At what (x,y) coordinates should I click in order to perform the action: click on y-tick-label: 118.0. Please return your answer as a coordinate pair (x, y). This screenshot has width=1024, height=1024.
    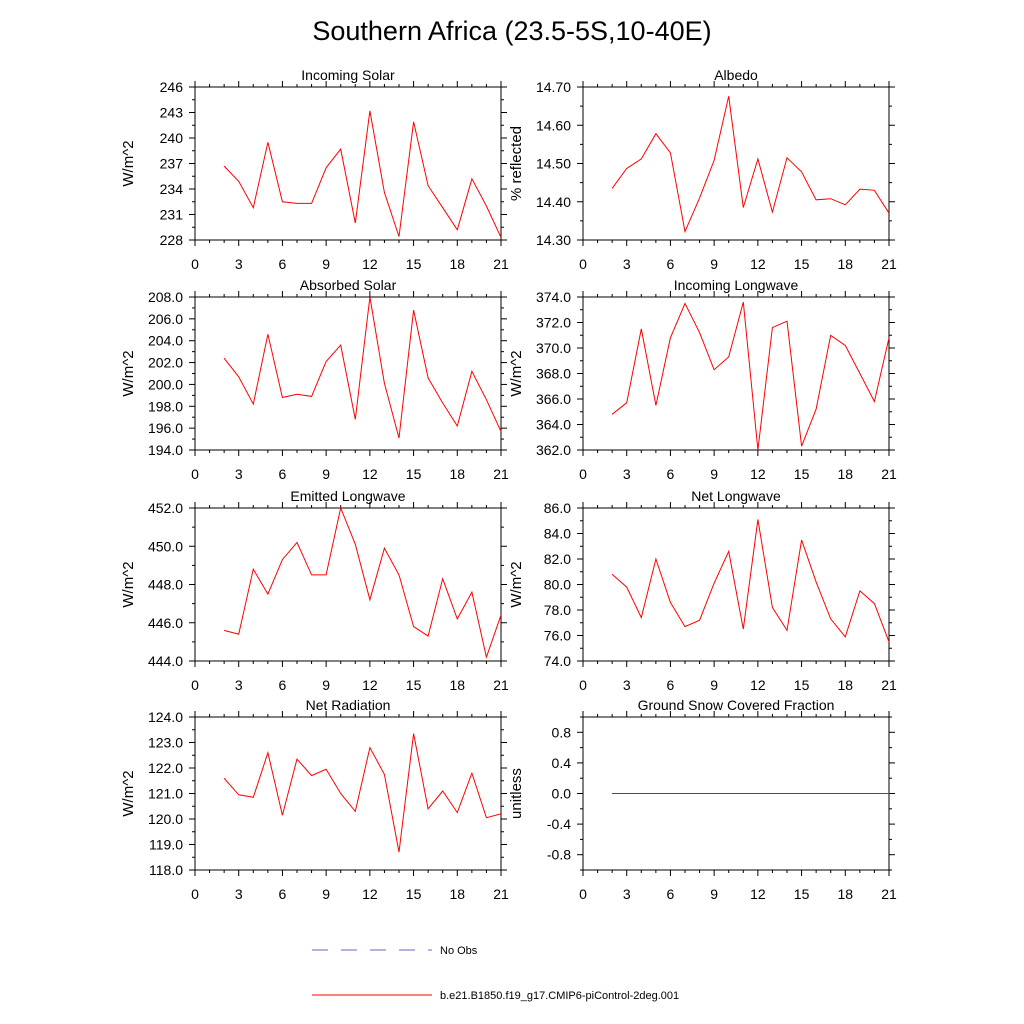
    Looking at the image, I should click on (166, 870).